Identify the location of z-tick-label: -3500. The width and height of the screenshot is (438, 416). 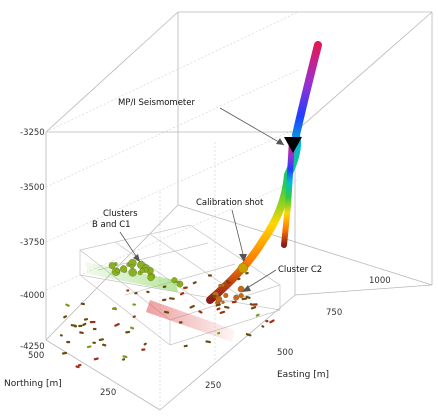
(32, 188).